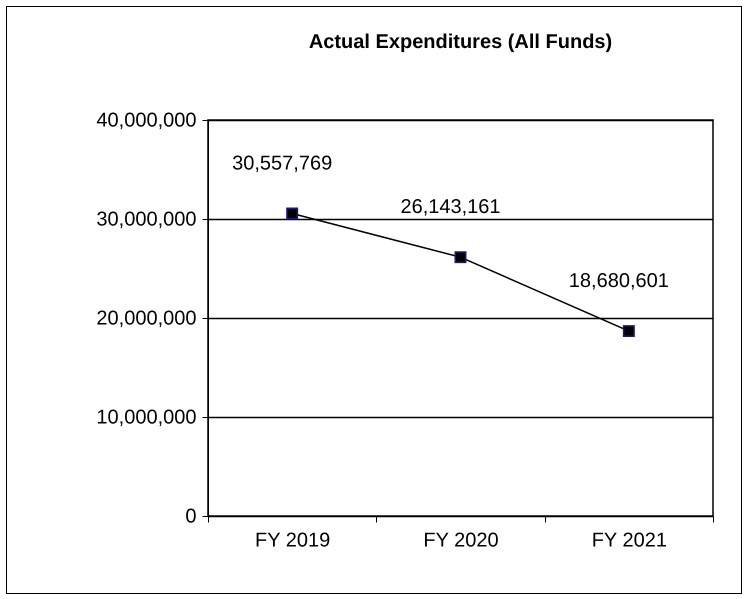 Image resolution: width=754 pixels, height=599 pixels. What do you see at coordinates (450, 207) in the screenshot?
I see `data-label: 26,143,161` at bounding box center [450, 207].